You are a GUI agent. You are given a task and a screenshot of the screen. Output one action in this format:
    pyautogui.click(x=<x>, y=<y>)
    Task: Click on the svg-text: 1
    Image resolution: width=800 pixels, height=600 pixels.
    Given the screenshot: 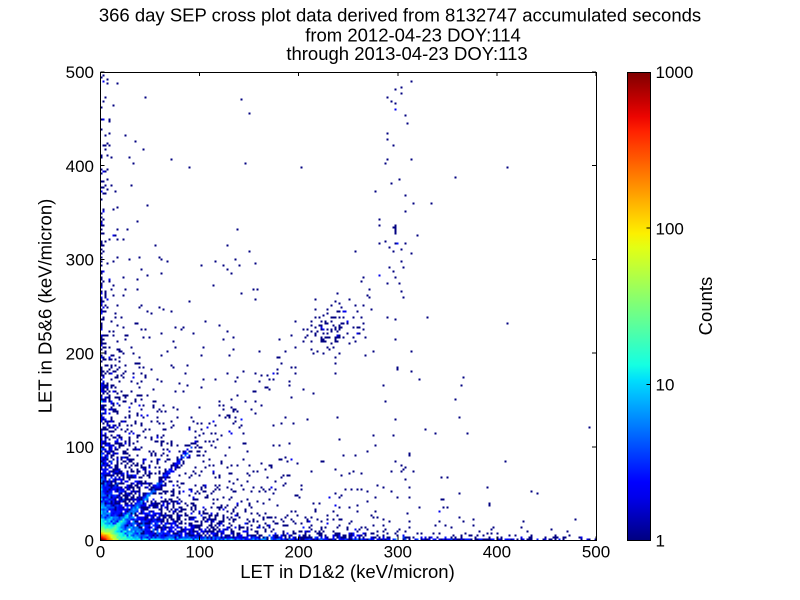 What is the action you would take?
    pyautogui.click(x=660, y=541)
    